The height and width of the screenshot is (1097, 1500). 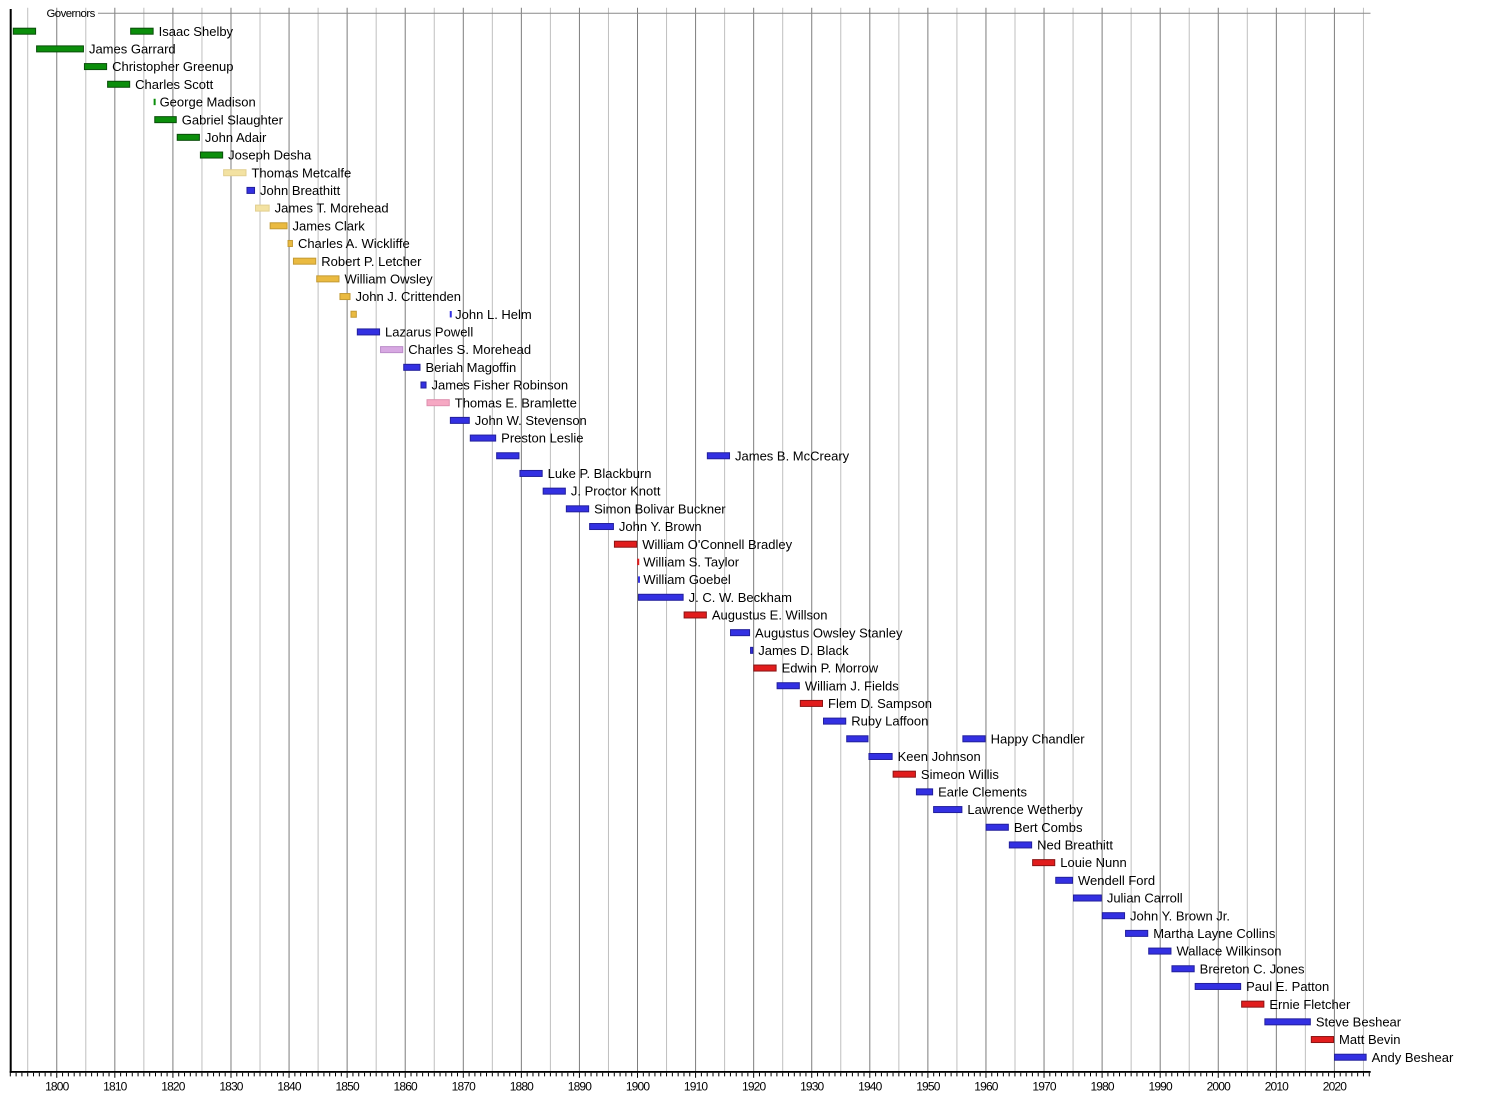 I want to click on svg-text: J. C. W. Beckham, so click(x=740, y=597).